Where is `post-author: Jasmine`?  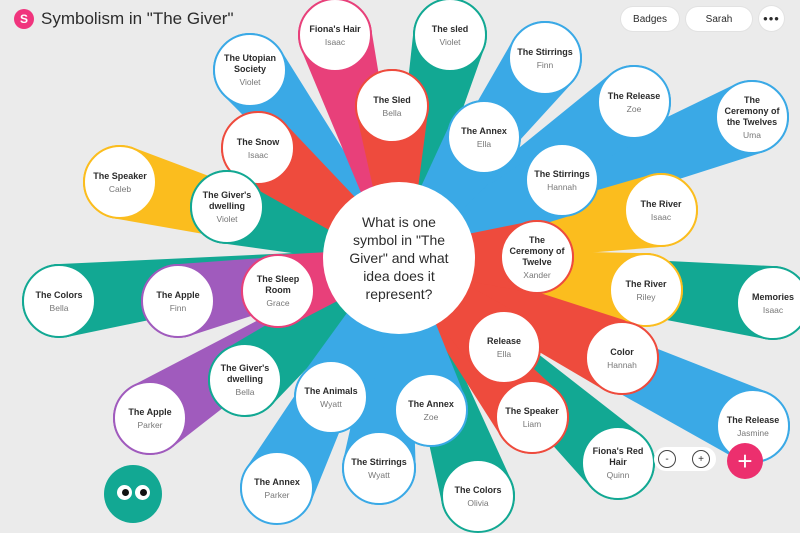
post-author: Jasmine is located at coordinates (753, 432).